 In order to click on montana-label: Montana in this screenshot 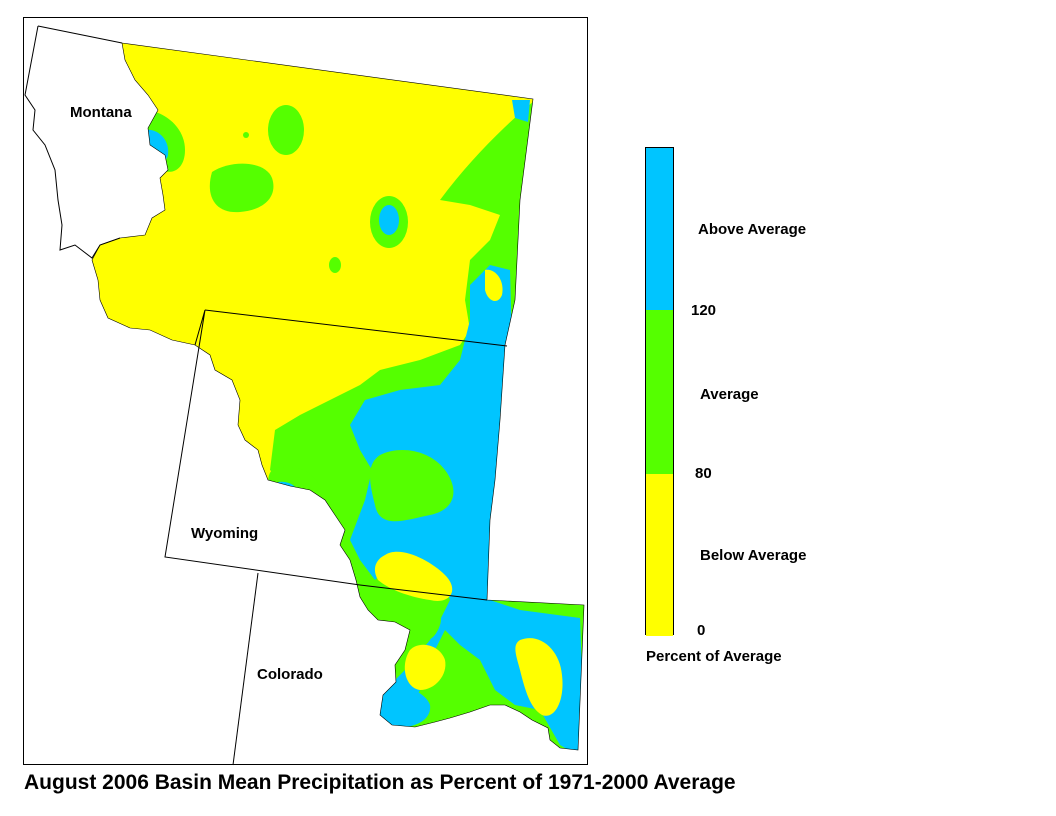, I will do `click(101, 112)`.